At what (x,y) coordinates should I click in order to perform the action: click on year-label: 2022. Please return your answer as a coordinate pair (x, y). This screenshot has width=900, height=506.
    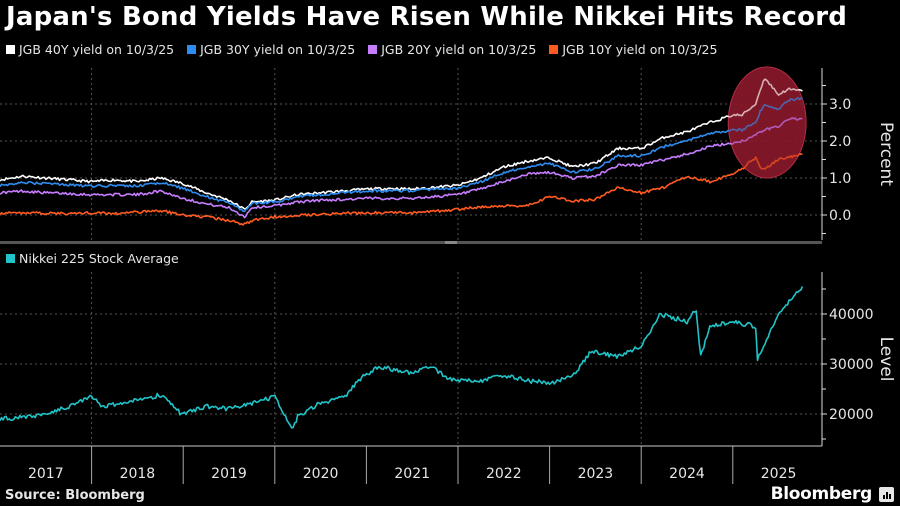
    Looking at the image, I should click on (504, 474).